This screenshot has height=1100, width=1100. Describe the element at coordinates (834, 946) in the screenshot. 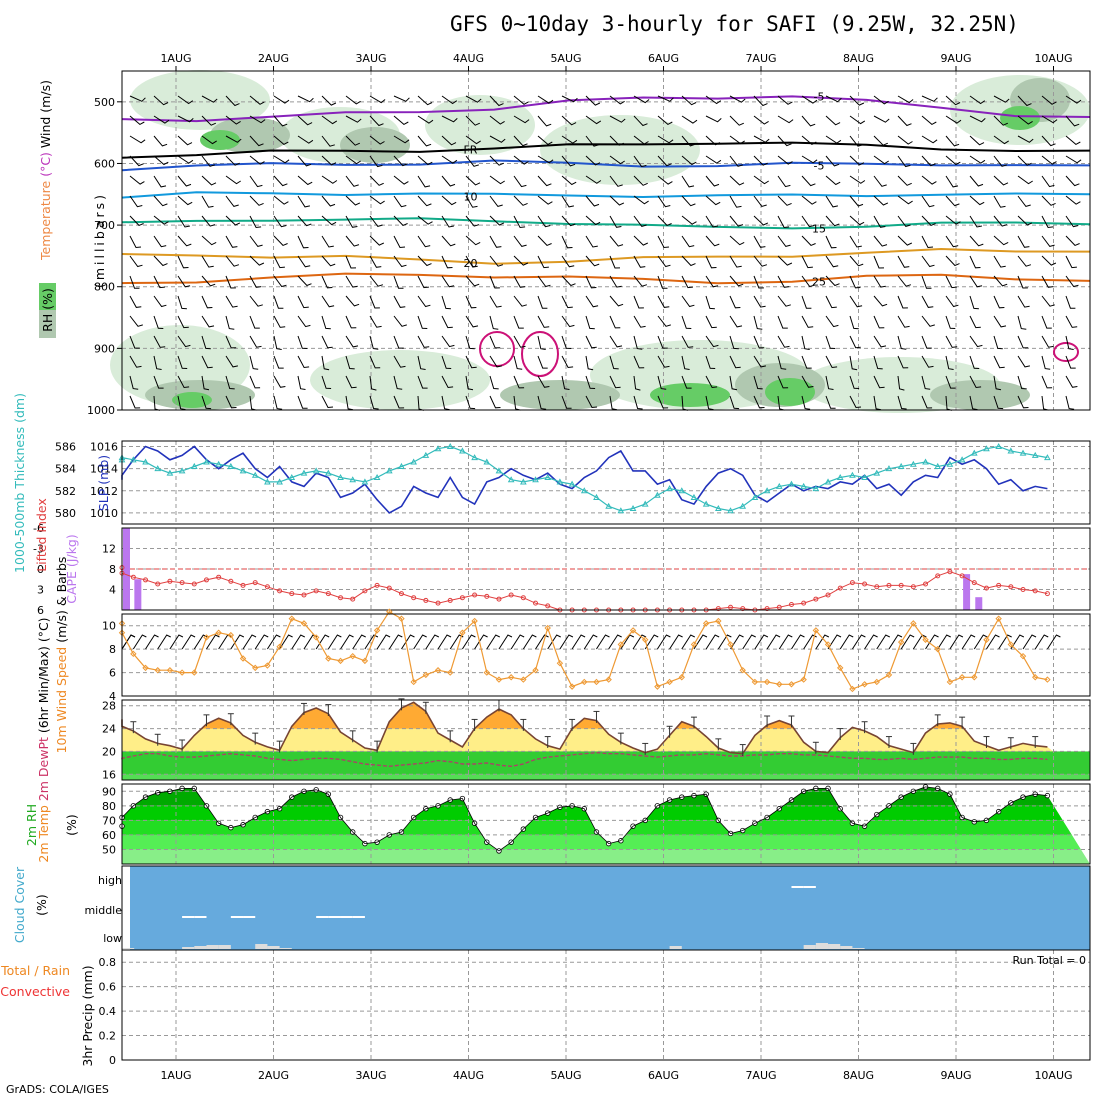

I see `cloud-low-bar` at that location.